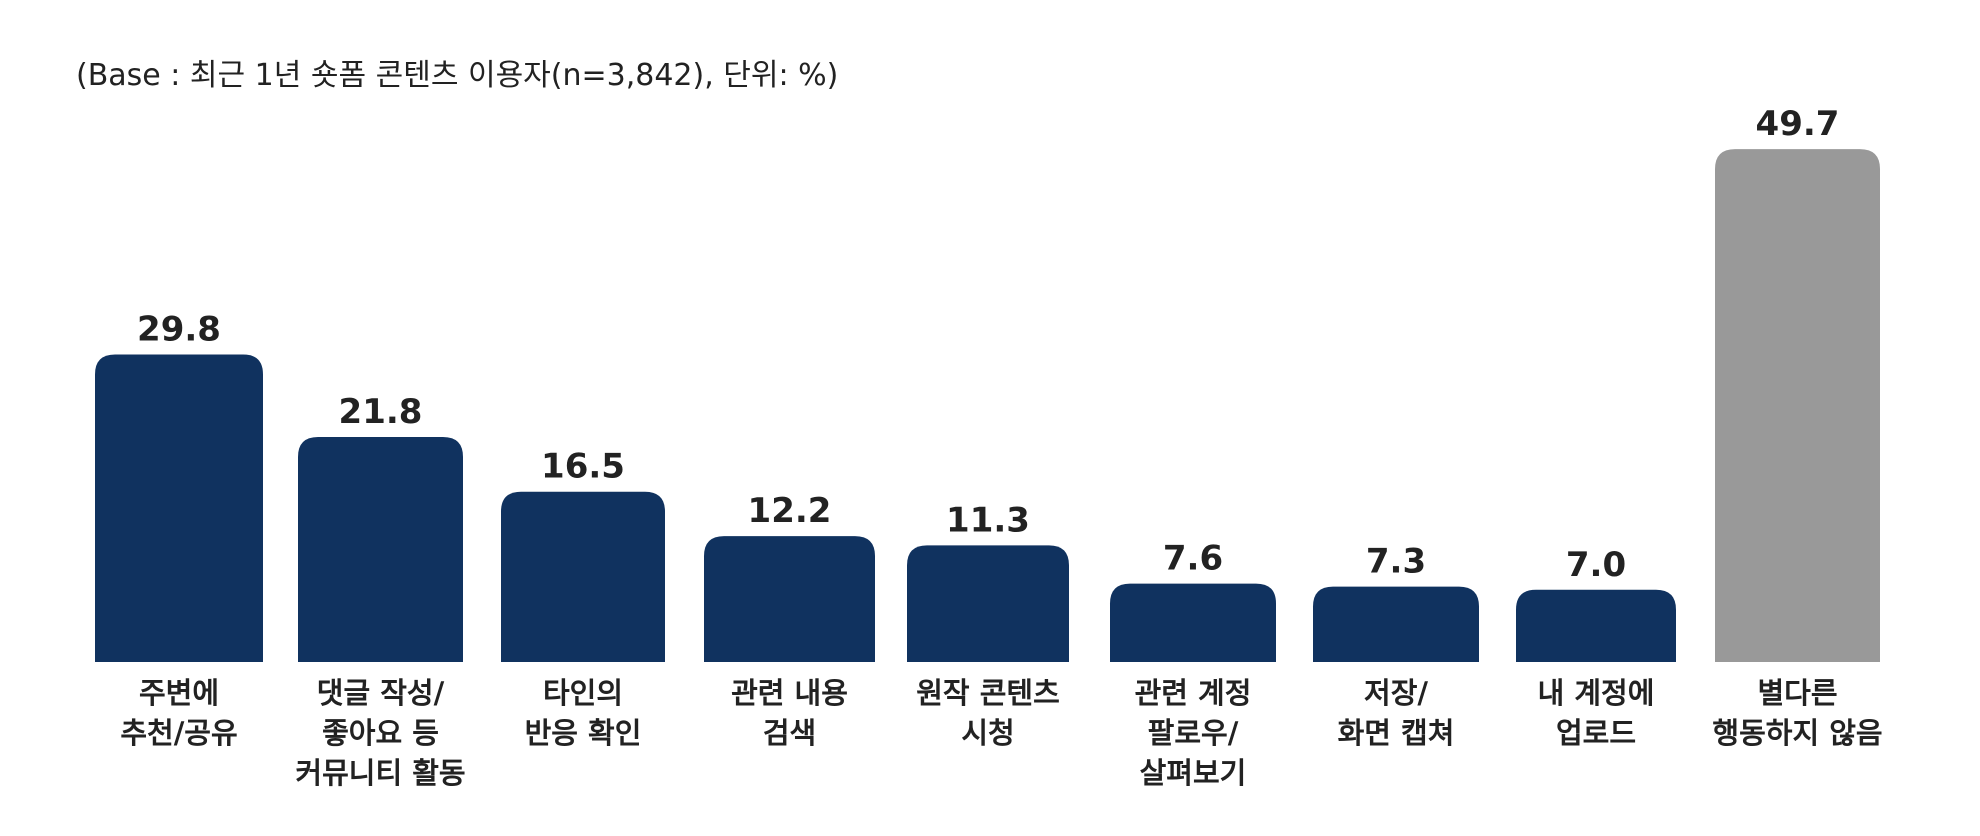 The width and height of the screenshot is (1980, 836). What do you see at coordinates (380, 733) in the screenshot?
I see `category-label-line: 좋아요 등` at bounding box center [380, 733].